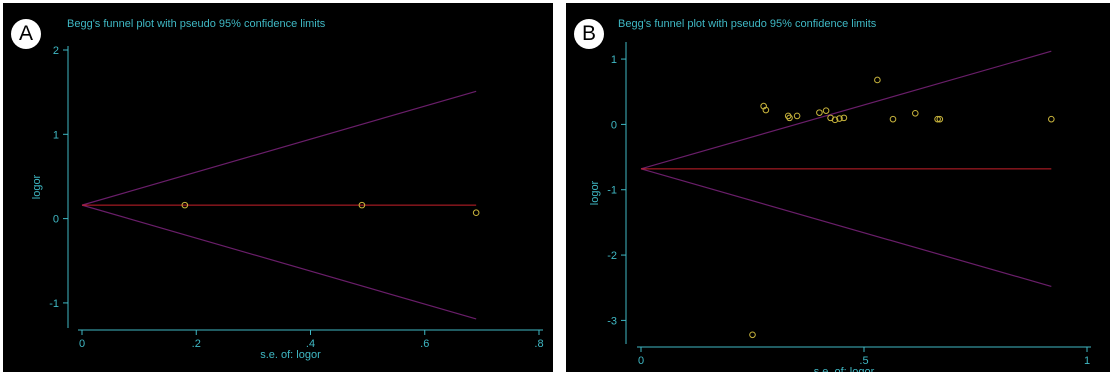  I want to click on x-tick-label: .5, so click(863, 361).